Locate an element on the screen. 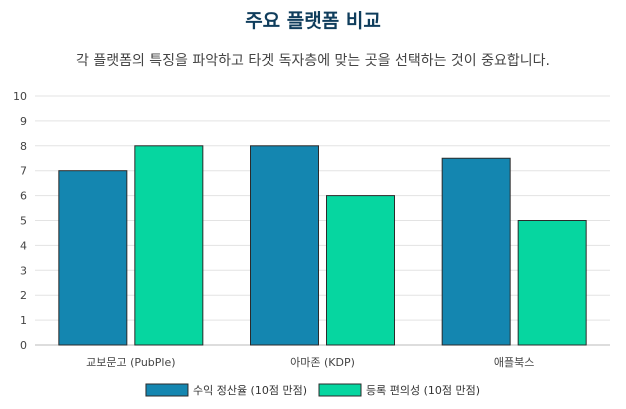  legend-label: 수익 정산율 (10점 만점) is located at coordinates (250, 390).